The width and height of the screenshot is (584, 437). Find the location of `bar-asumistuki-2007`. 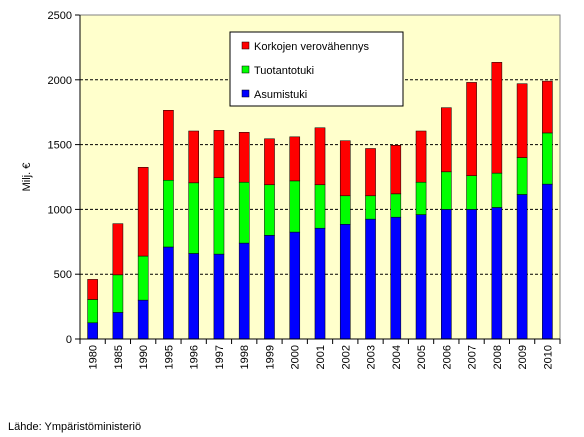

bar-asumistuki-2007 is located at coordinates (471, 274).